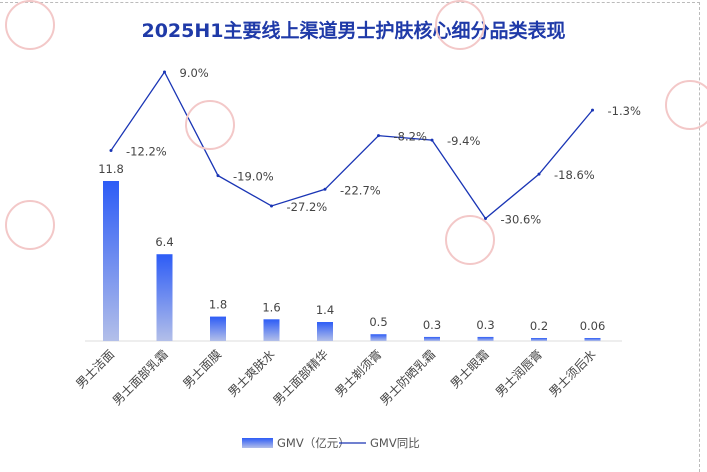 The image size is (707, 472). What do you see at coordinates (378, 322) in the screenshot?
I see `bar-label-5: 0.5` at bounding box center [378, 322].